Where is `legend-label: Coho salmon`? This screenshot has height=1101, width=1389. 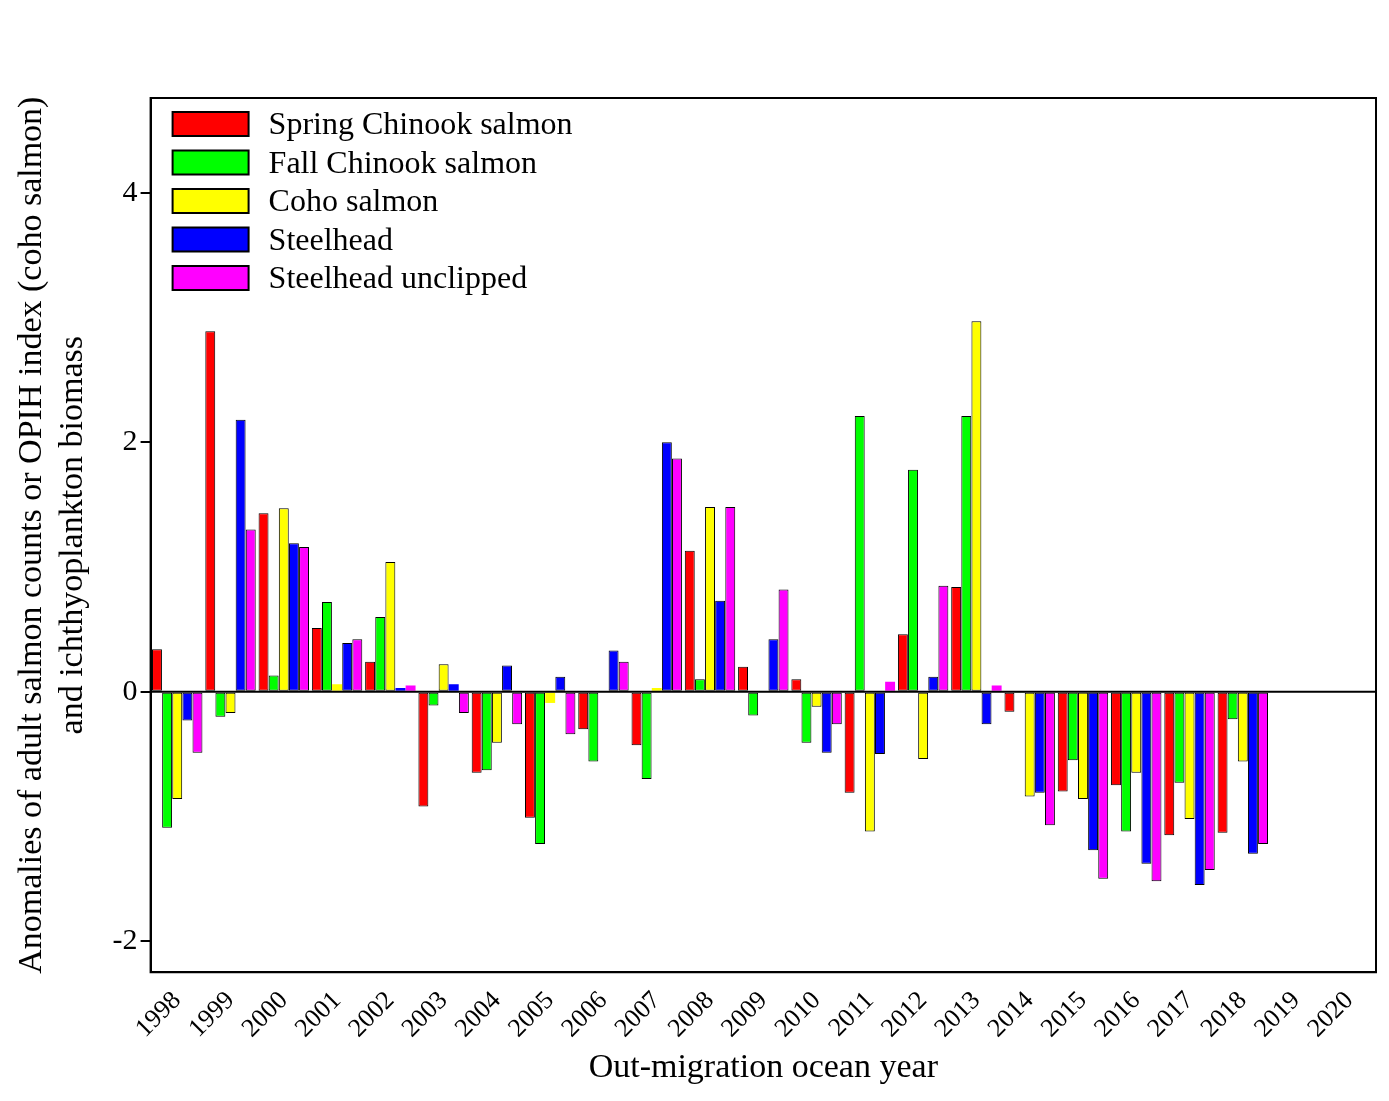 legend-label: Coho salmon is located at coordinates (353, 200).